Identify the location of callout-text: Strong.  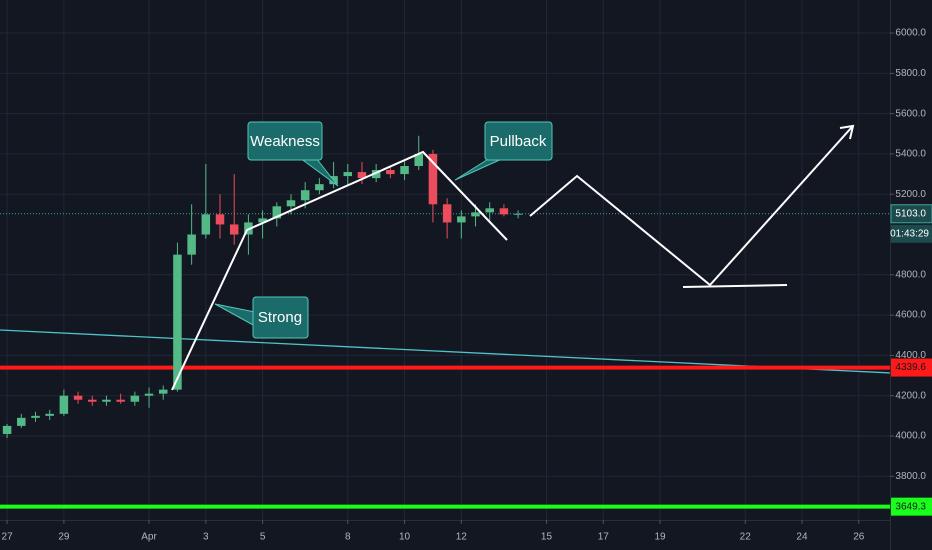
(280, 317).